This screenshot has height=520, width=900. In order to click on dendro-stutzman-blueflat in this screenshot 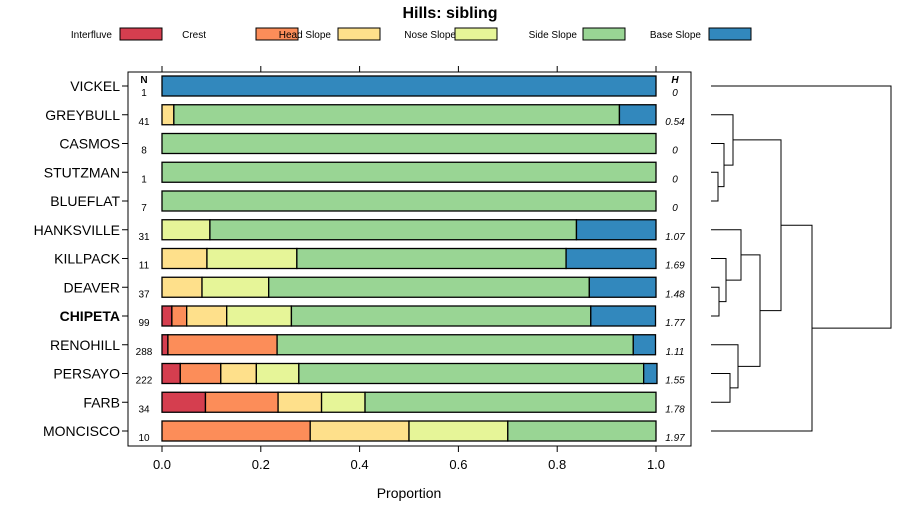, I will do `click(715, 186)`.